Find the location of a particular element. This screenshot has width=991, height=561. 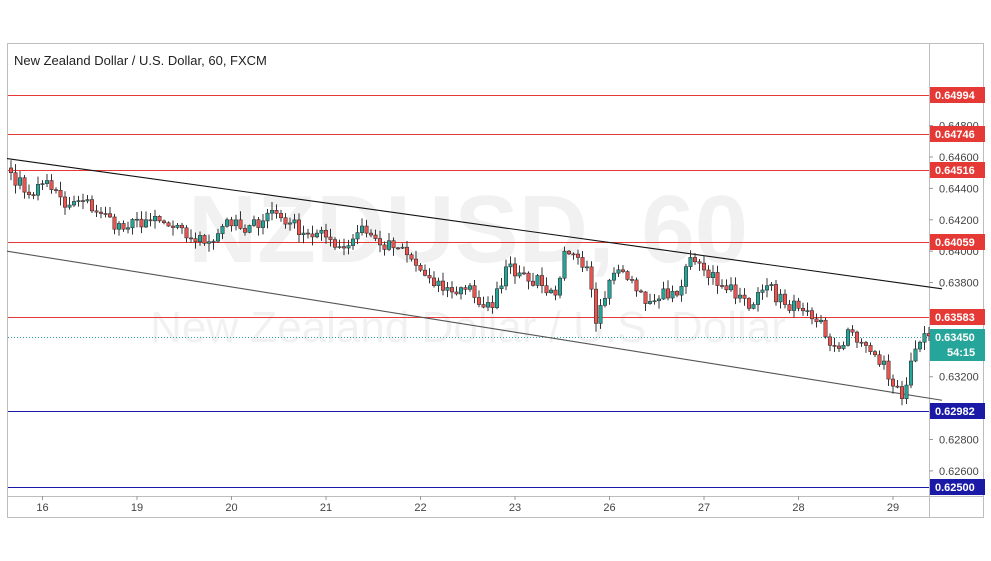

x-tick-label: 28 is located at coordinates (798, 508).